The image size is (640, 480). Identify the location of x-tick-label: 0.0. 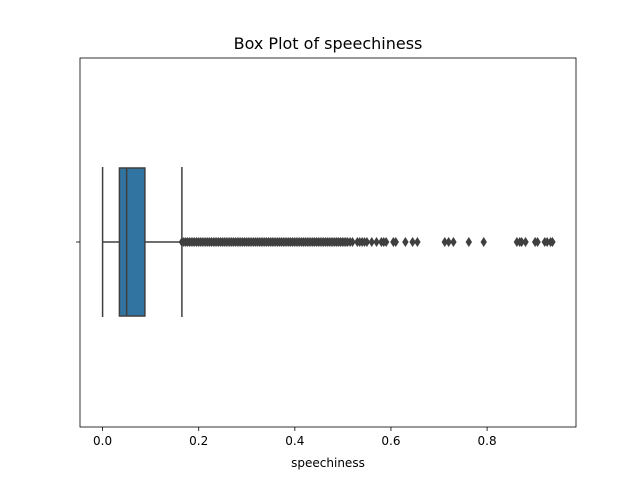
(102, 441).